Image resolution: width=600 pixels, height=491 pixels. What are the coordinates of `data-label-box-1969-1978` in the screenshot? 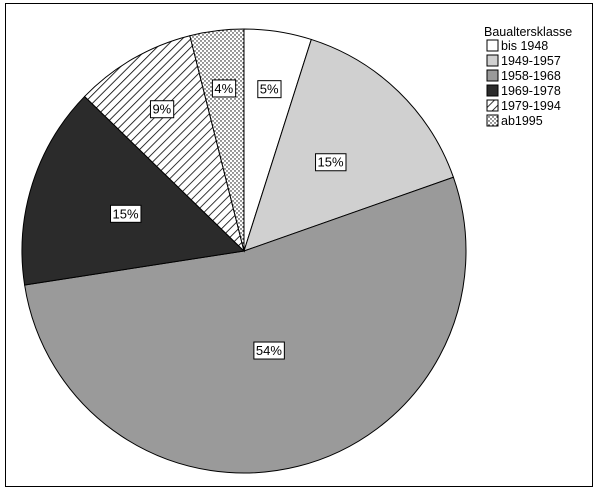 It's located at (126, 213).